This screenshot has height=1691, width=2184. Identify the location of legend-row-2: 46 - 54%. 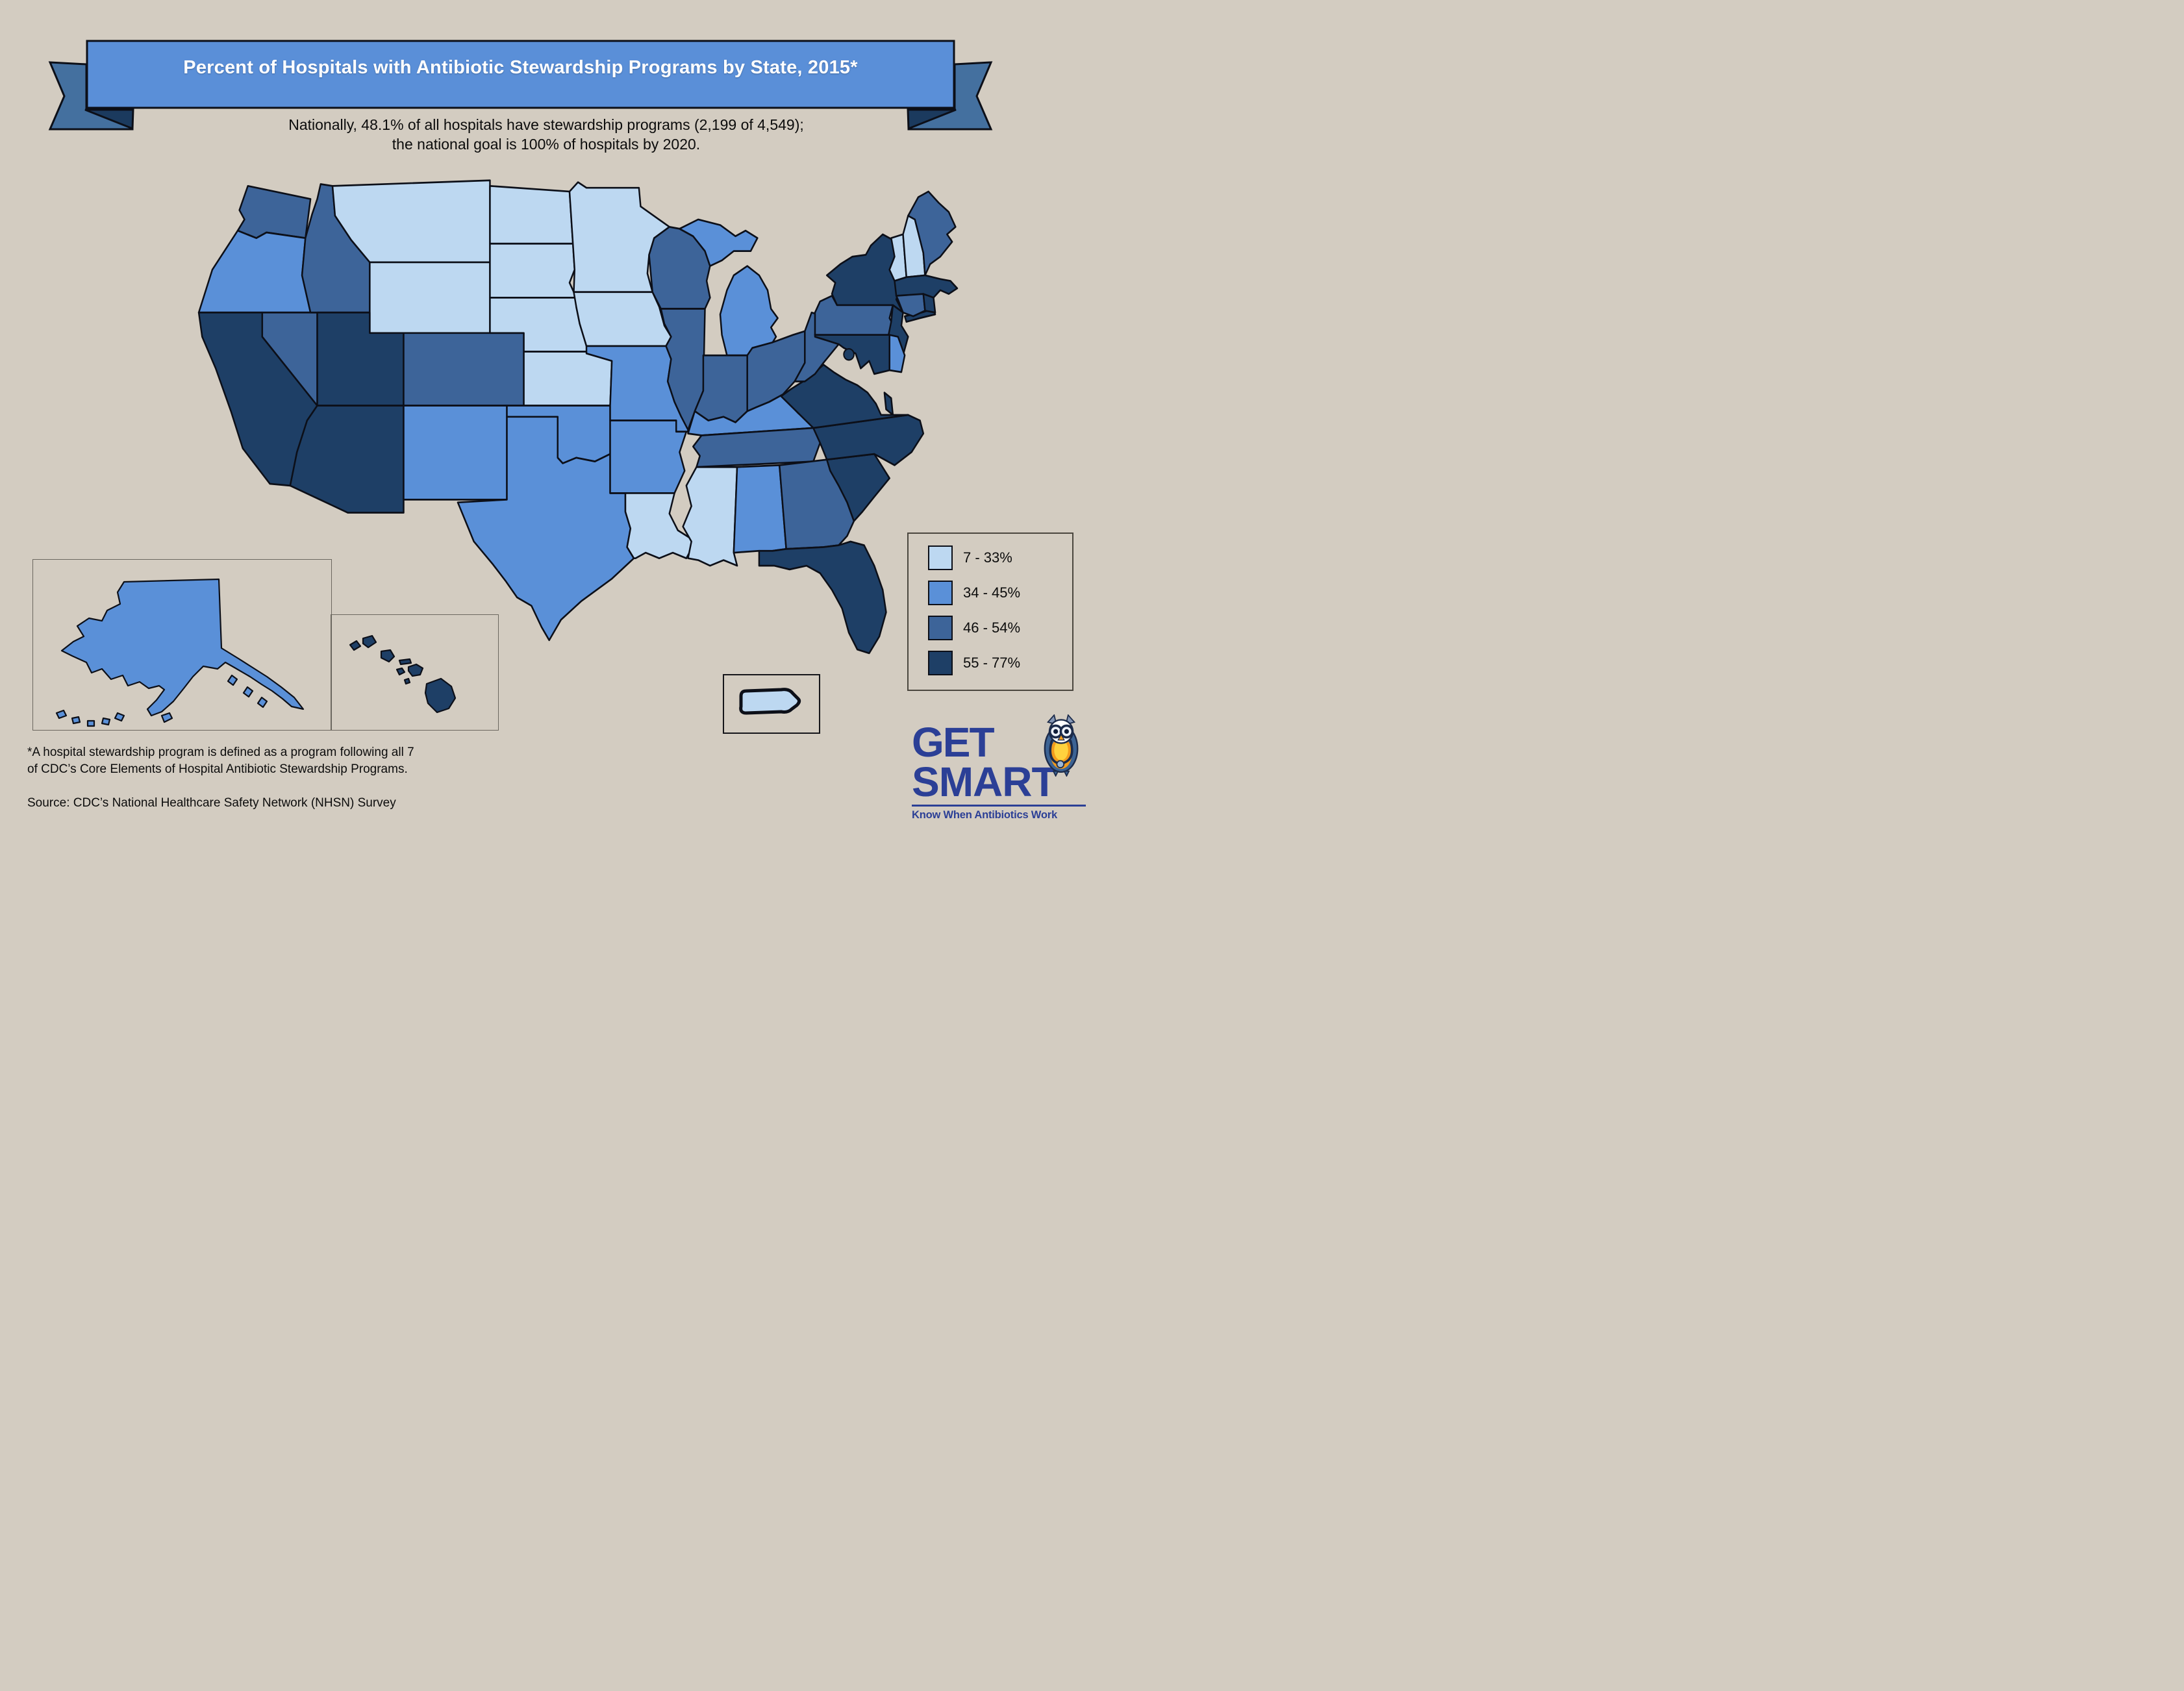
(1000, 627).